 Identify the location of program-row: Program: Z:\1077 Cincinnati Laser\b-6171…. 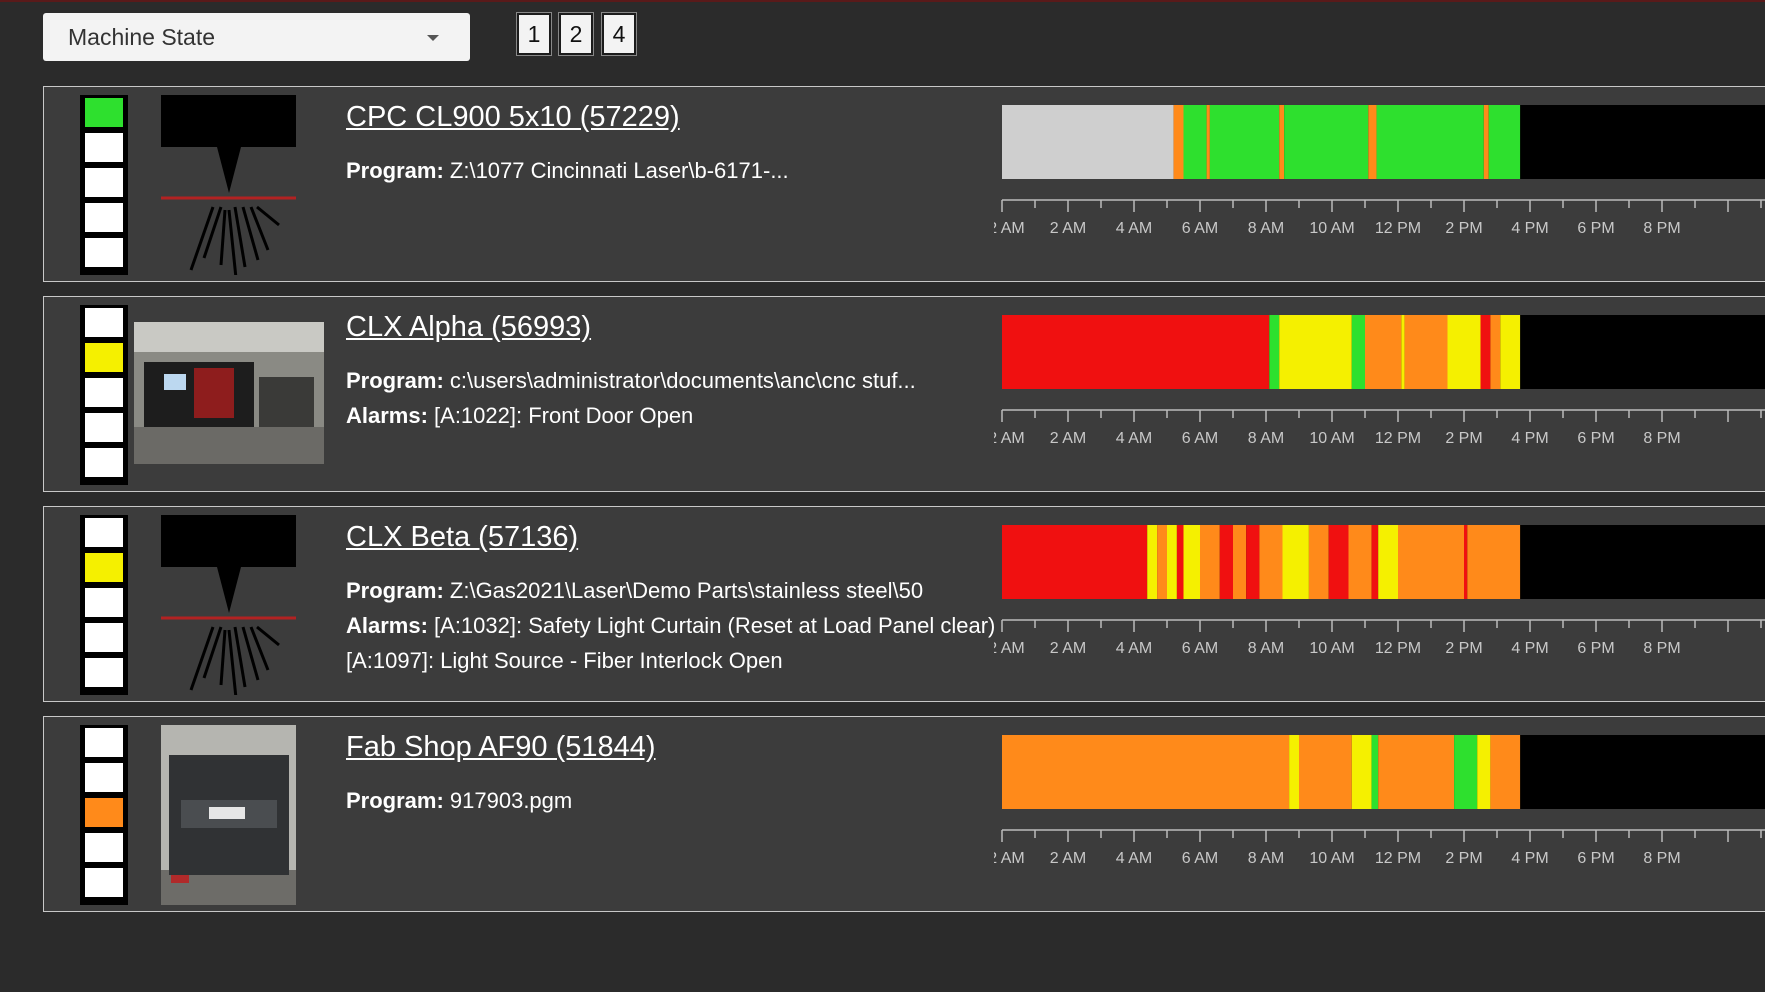
(678, 170).